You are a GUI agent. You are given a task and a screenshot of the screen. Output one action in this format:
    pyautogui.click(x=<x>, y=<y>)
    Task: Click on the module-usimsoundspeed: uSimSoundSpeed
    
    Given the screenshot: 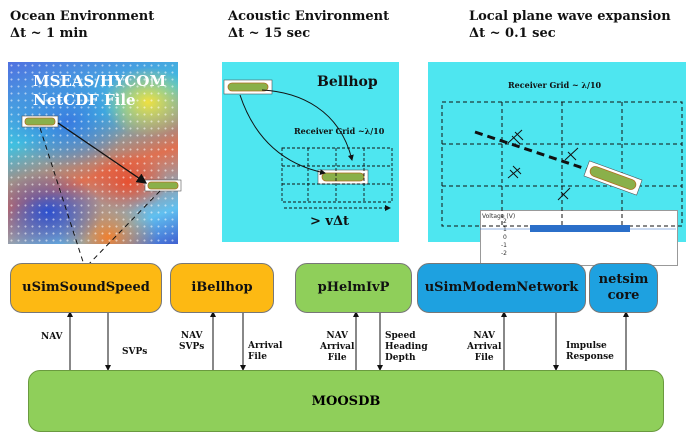 What is the action you would take?
    pyautogui.click(x=86, y=288)
    